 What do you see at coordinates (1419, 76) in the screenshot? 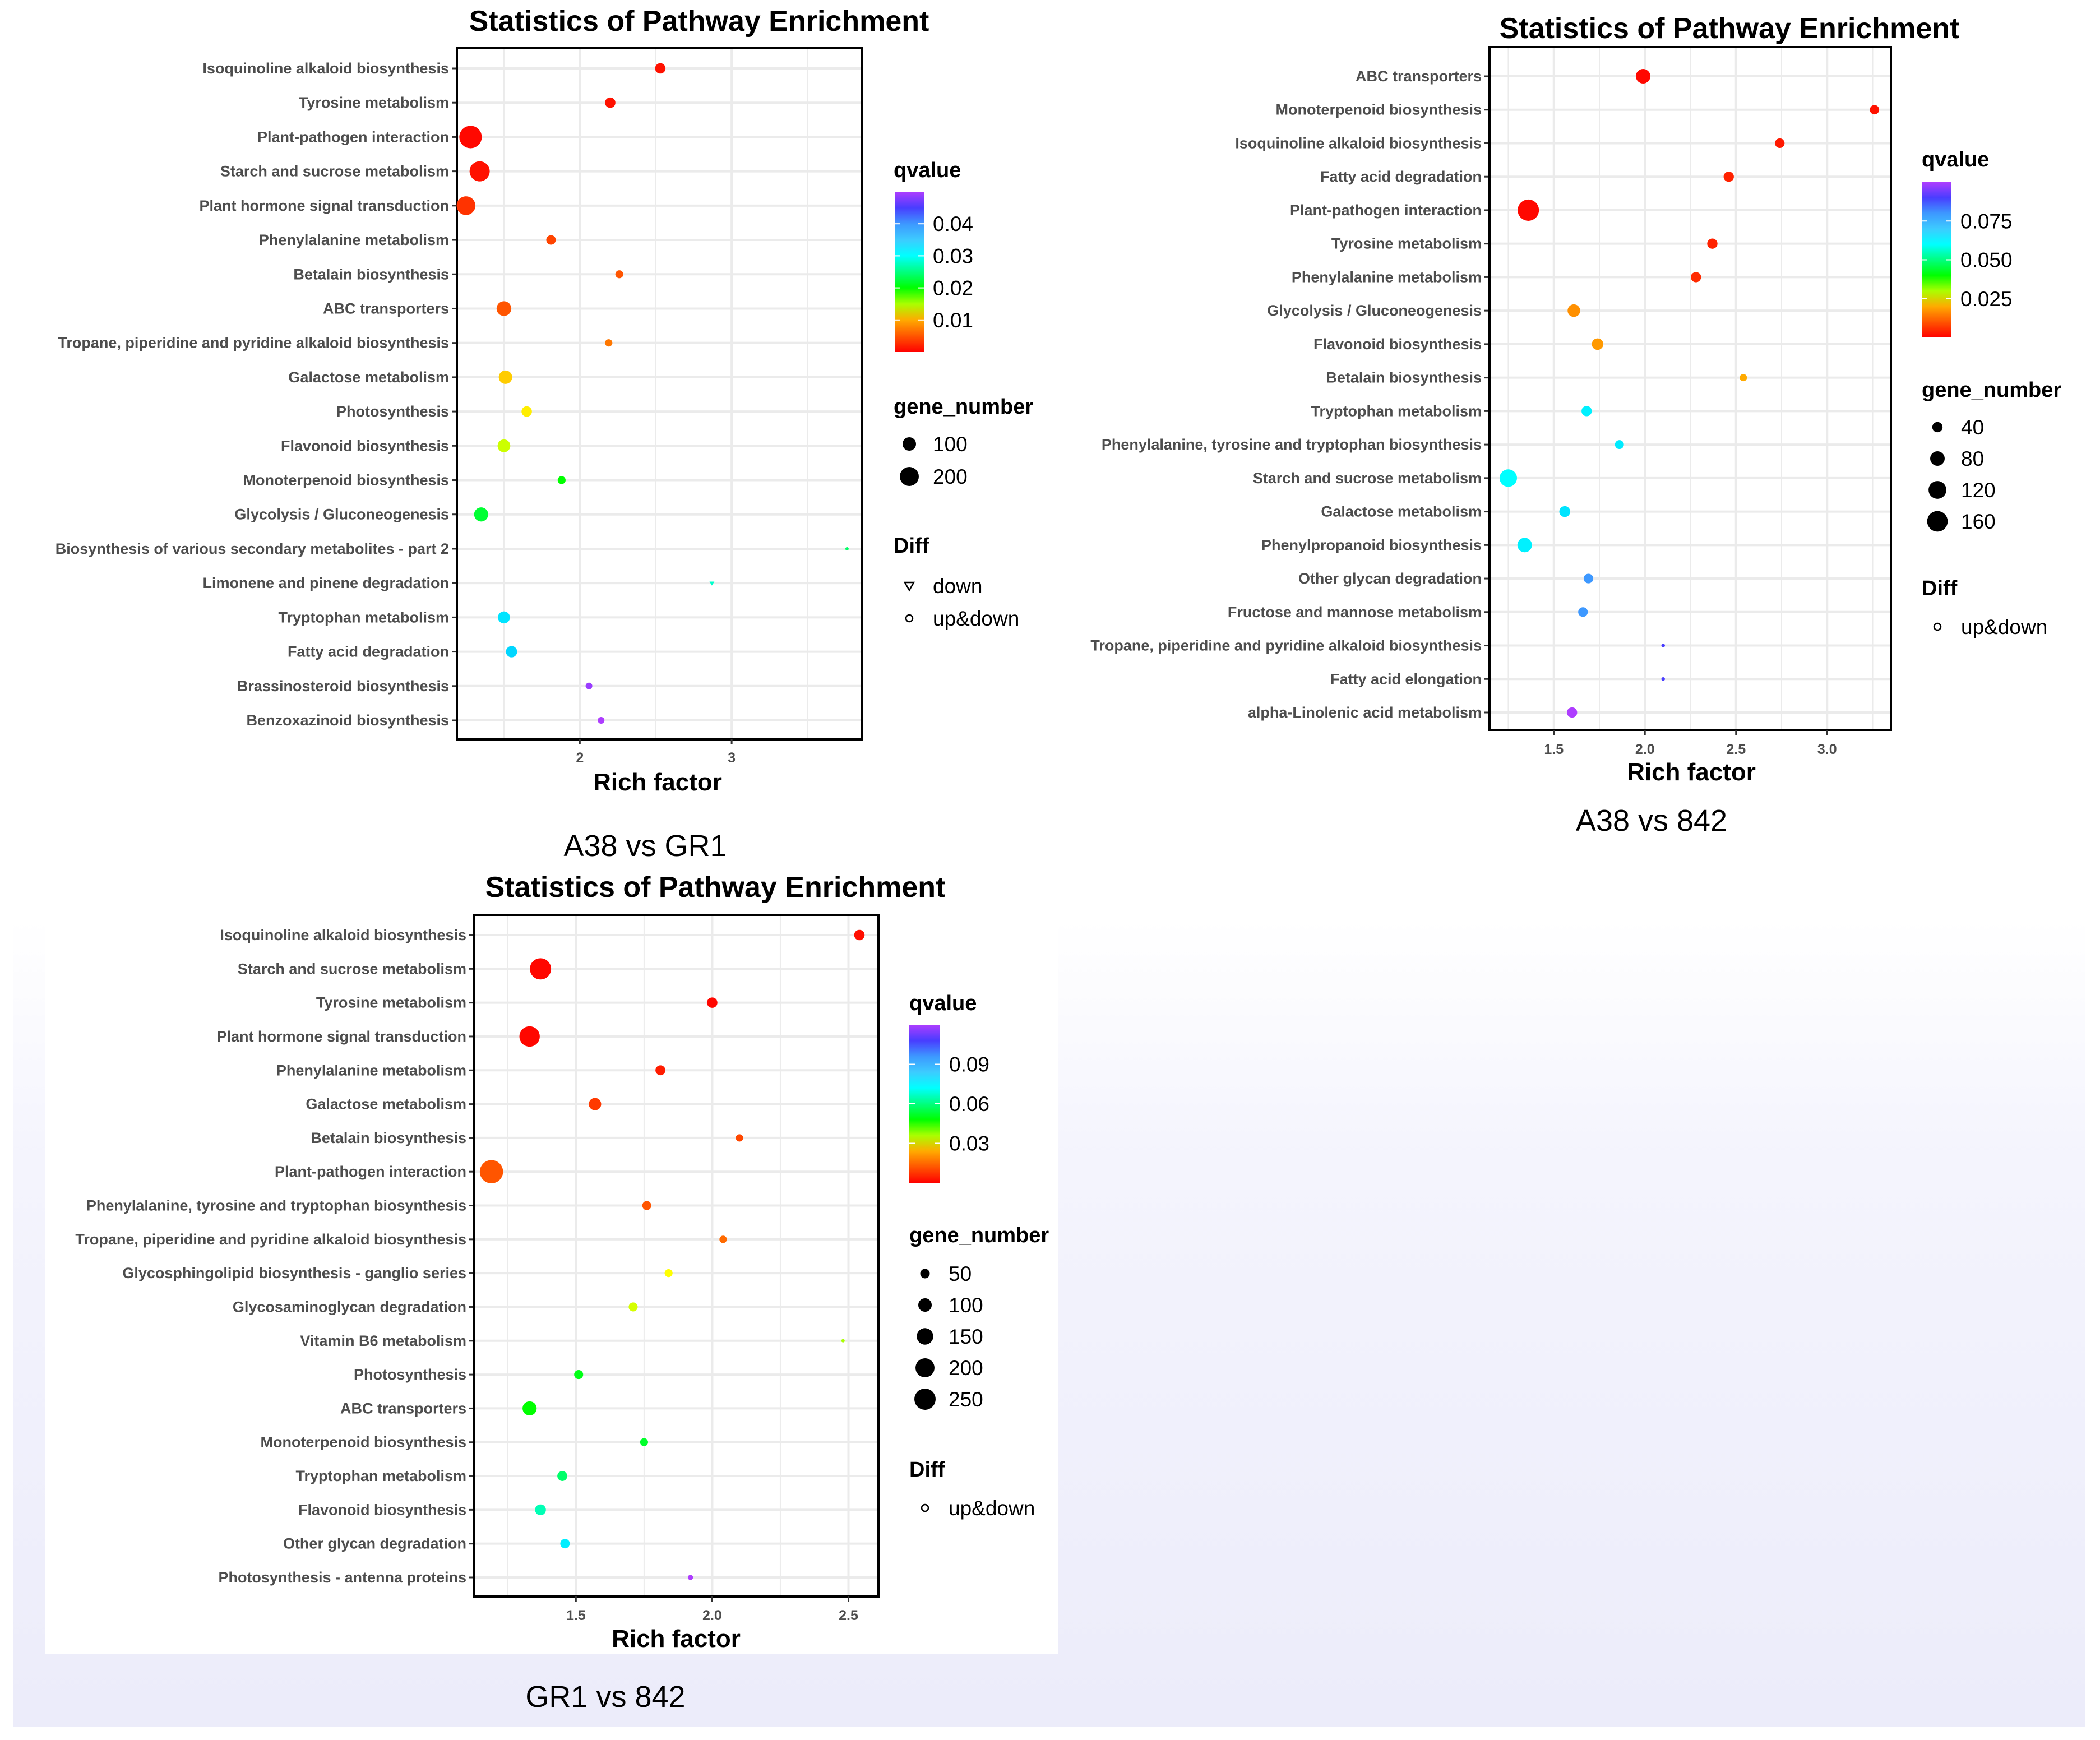
I see `y-tick-label: ABC transporters` at bounding box center [1419, 76].